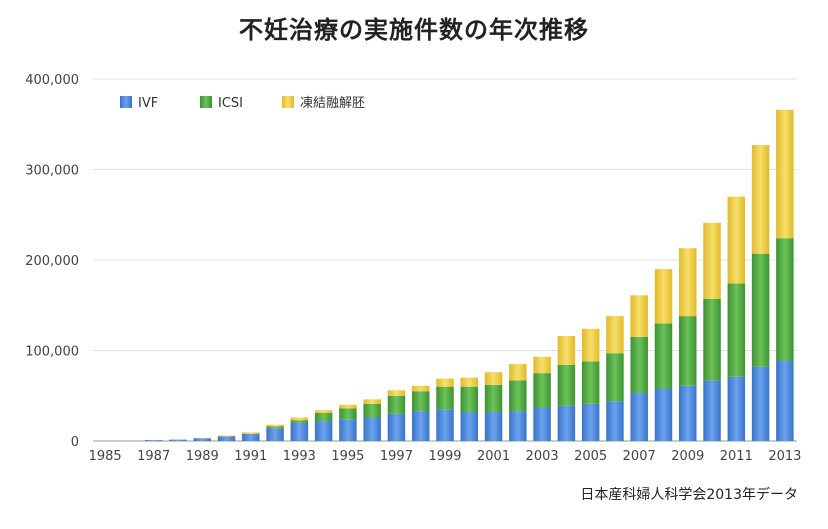 The height and width of the screenshot is (529, 828). I want to click on bar-segment-凍結融解胚-1998, so click(420, 388).